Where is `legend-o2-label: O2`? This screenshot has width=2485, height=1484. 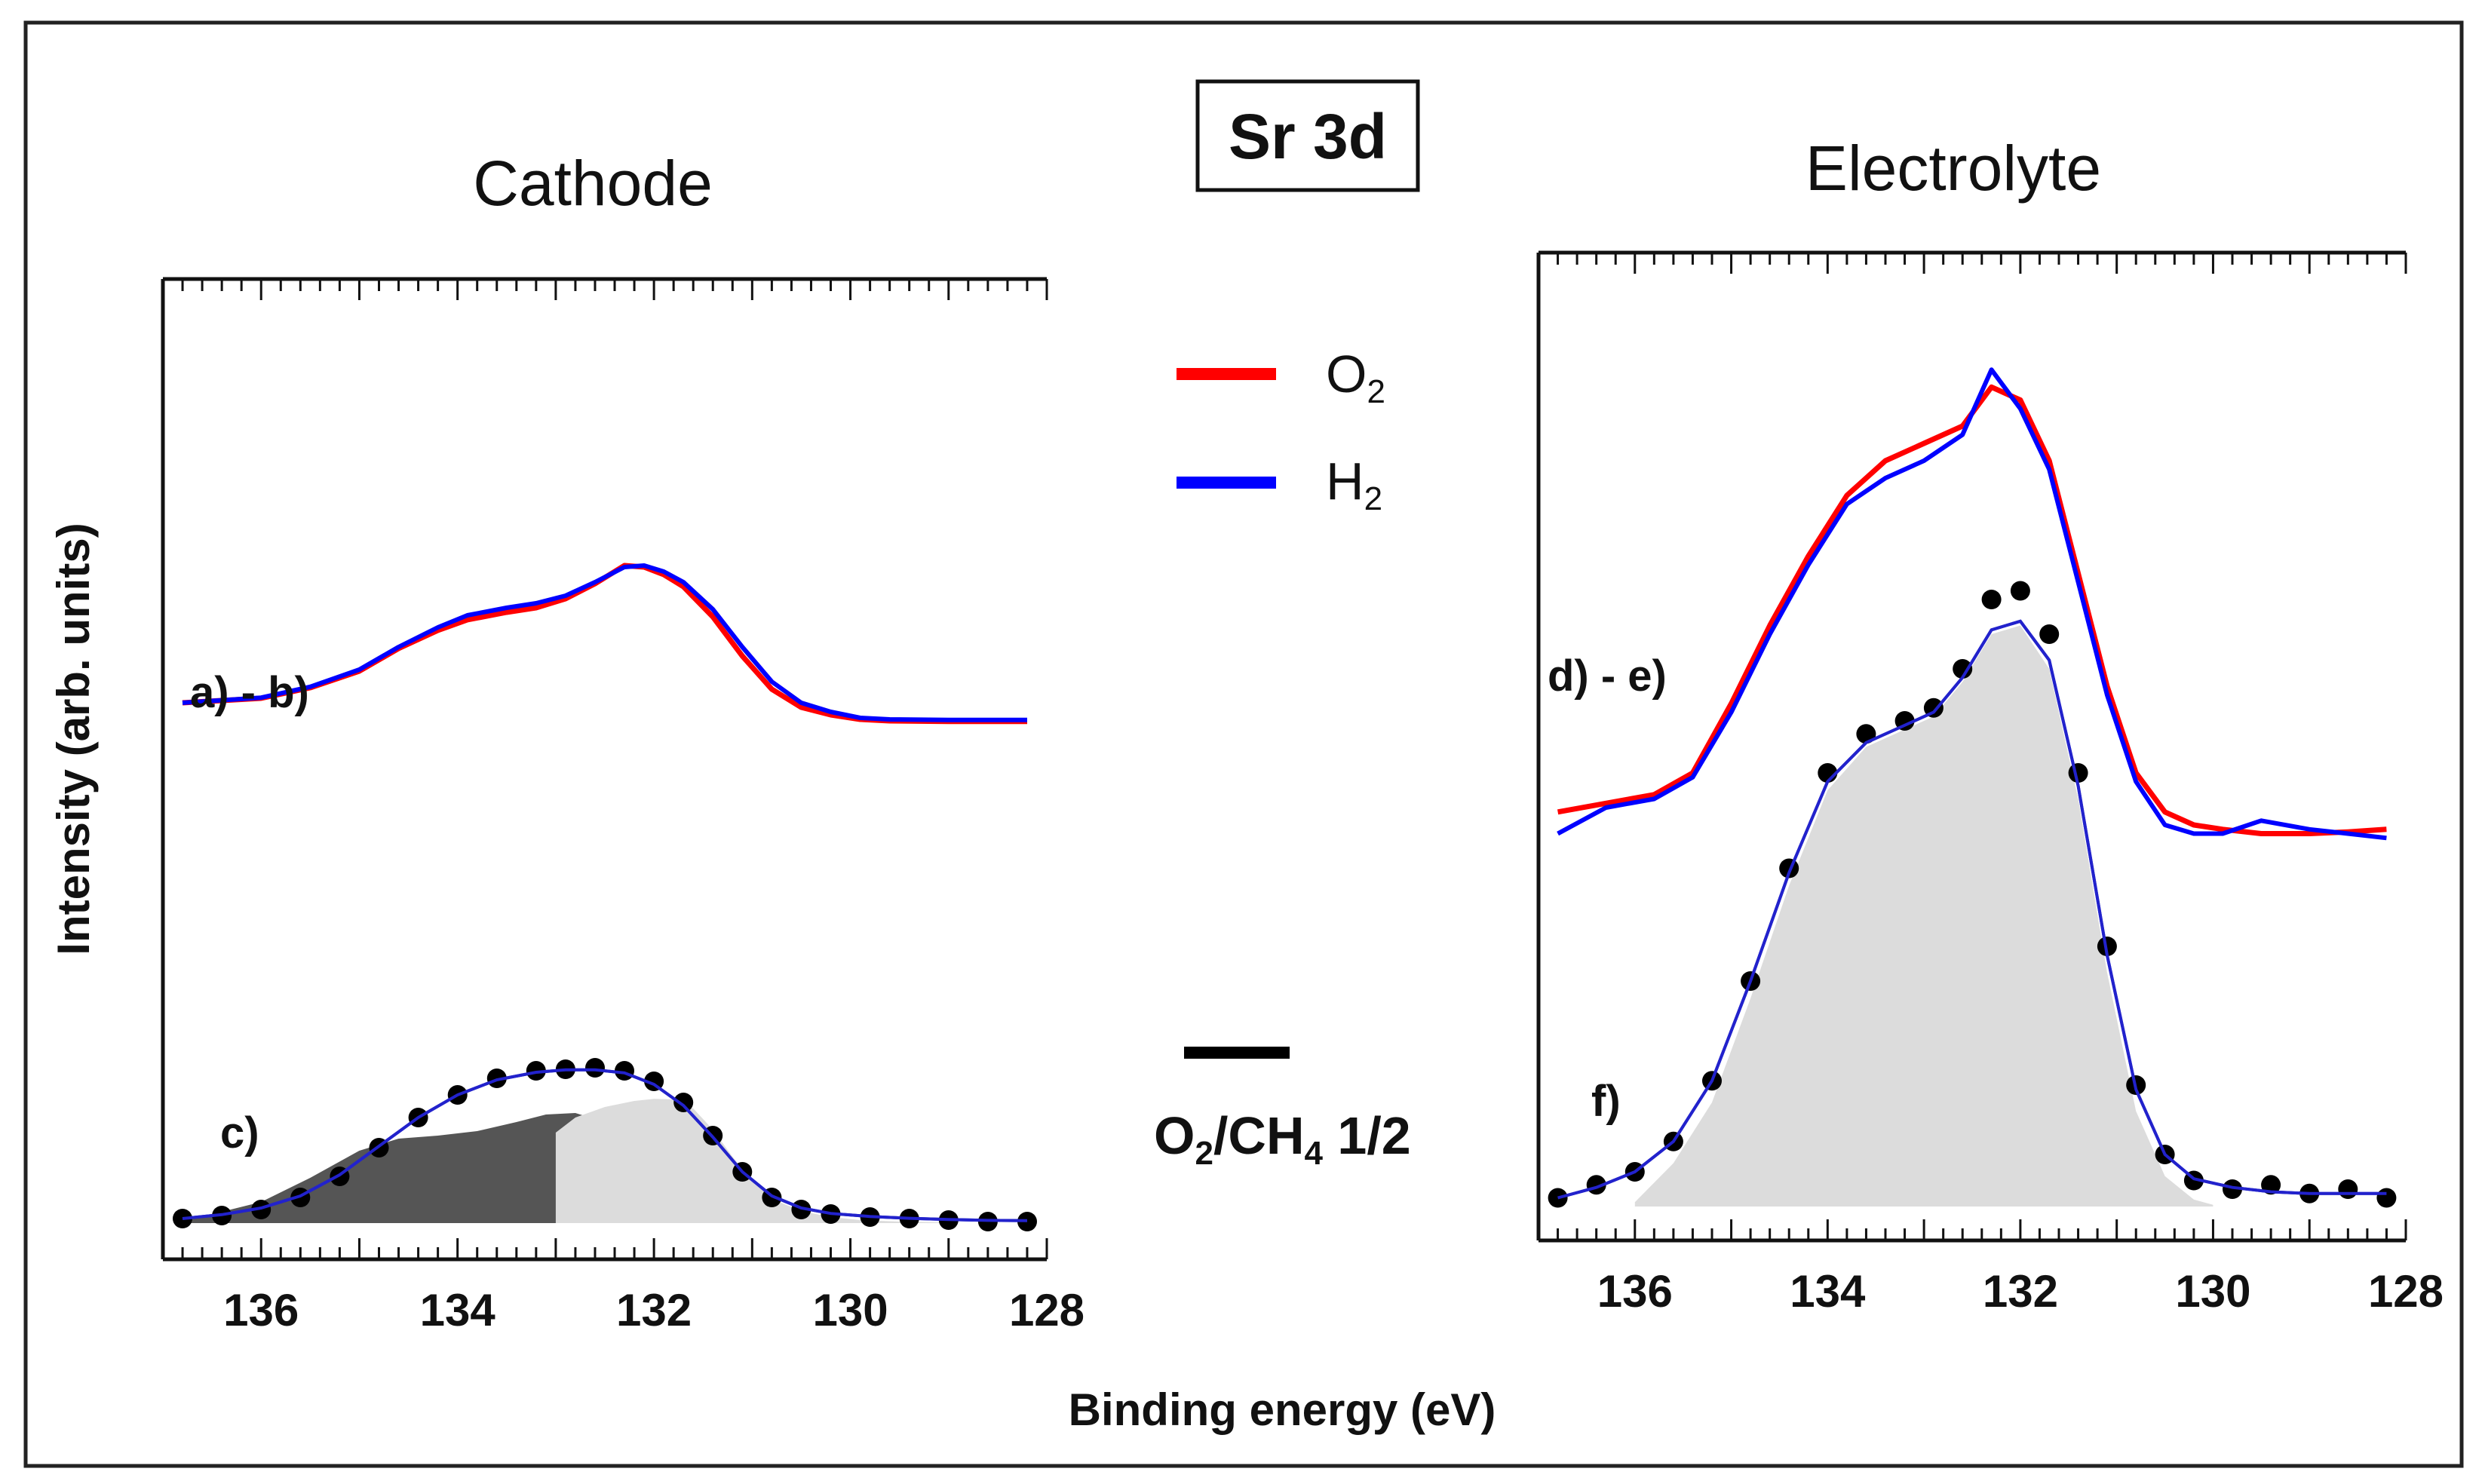 legend-o2-label: O2 is located at coordinates (1355, 377).